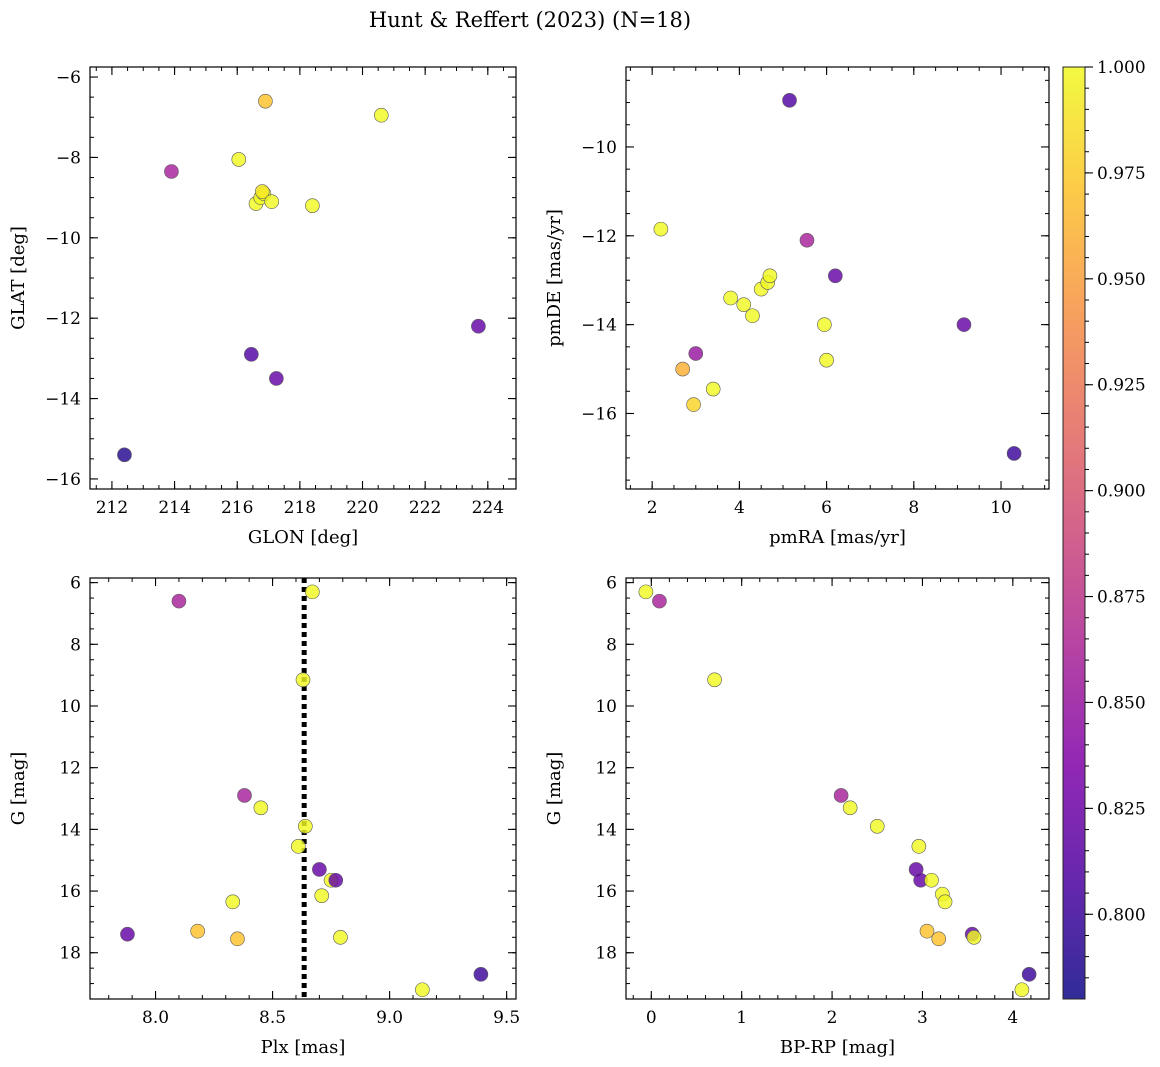 Image resolution: width=1160 pixels, height=1067 pixels. Describe the element at coordinates (913, 508) in the screenshot. I see `x-tick-label: 8` at that location.